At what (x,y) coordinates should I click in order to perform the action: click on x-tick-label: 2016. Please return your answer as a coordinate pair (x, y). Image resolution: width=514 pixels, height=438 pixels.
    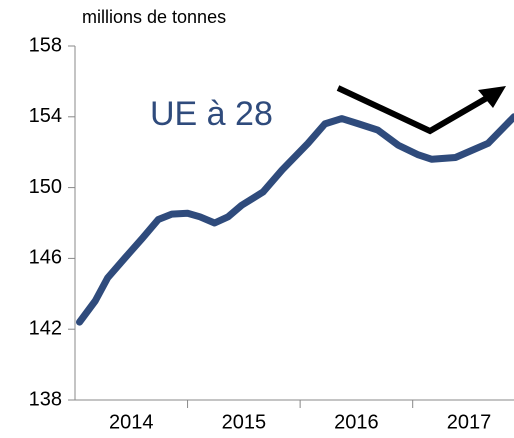
    Looking at the image, I should click on (356, 422).